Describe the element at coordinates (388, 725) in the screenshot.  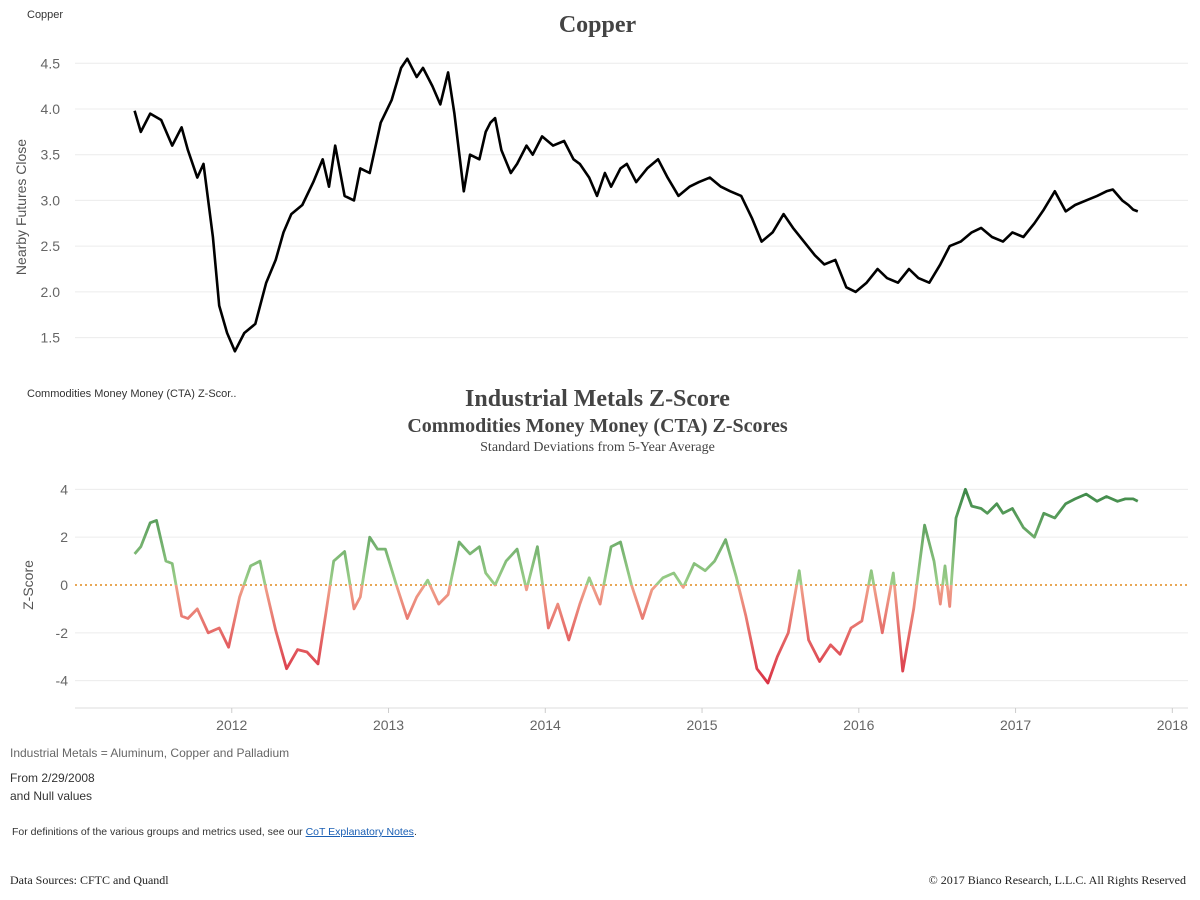
I see `x-tick-label: 2013` at that location.